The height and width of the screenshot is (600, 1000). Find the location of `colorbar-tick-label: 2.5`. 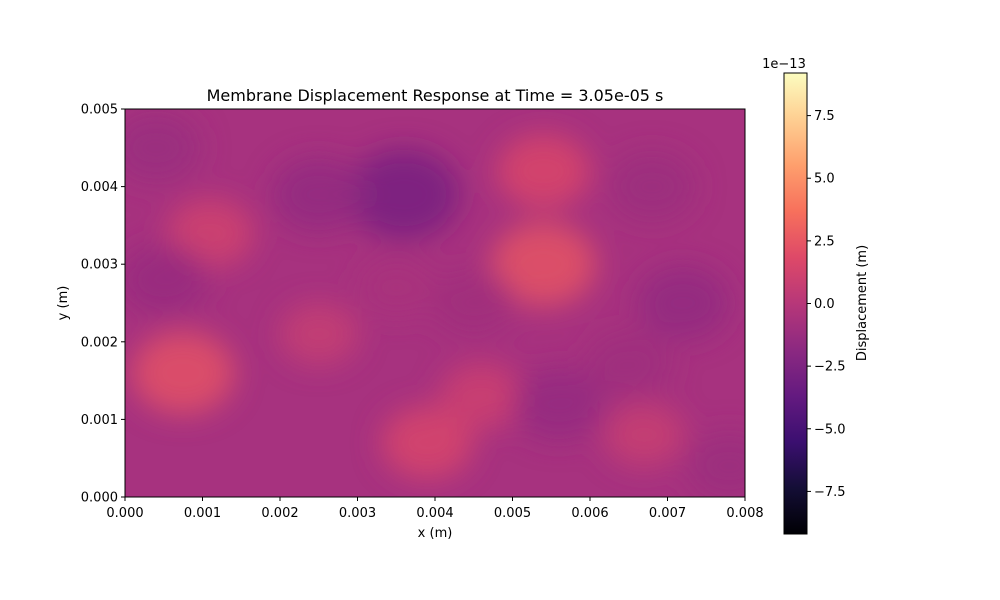

colorbar-tick-label: 2.5 is located at coordinates (824, 241).